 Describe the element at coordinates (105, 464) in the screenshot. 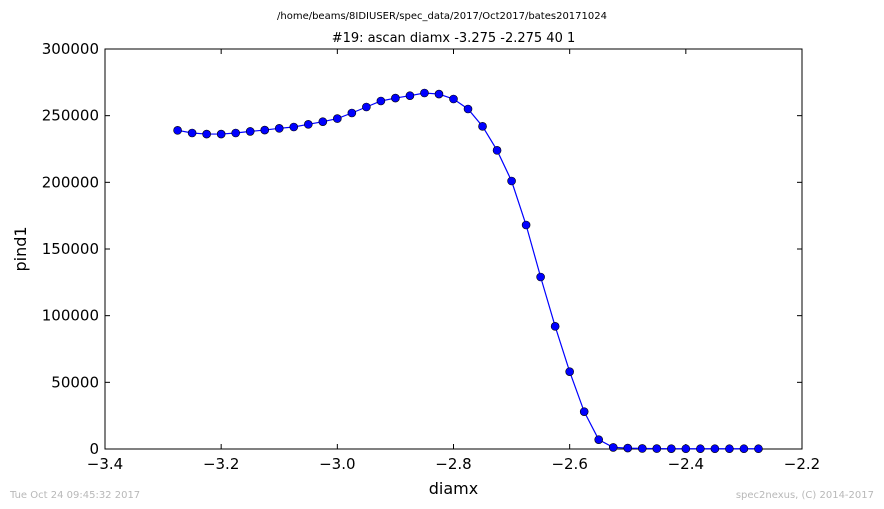

I see `x-tick-label: −3.4` at that location.